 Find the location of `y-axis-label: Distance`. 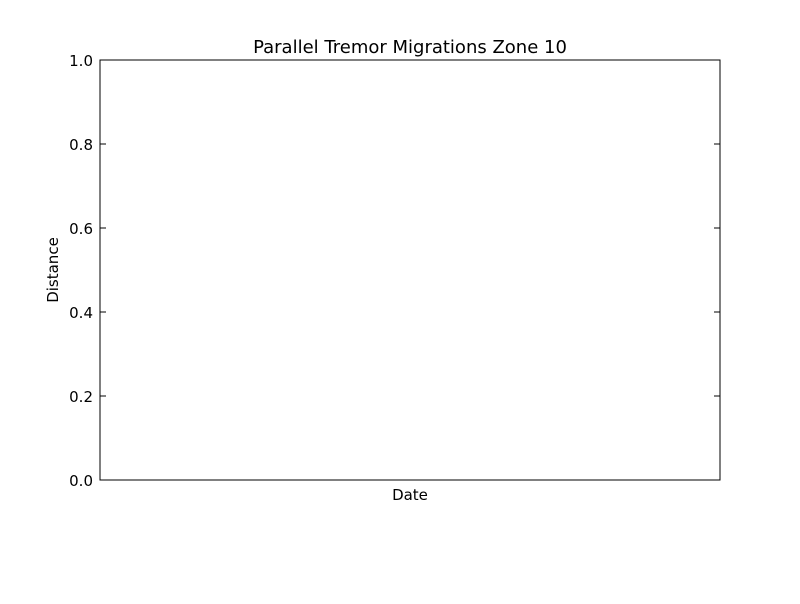

y-axis-label: Distance is located at coordinates (53, 270).